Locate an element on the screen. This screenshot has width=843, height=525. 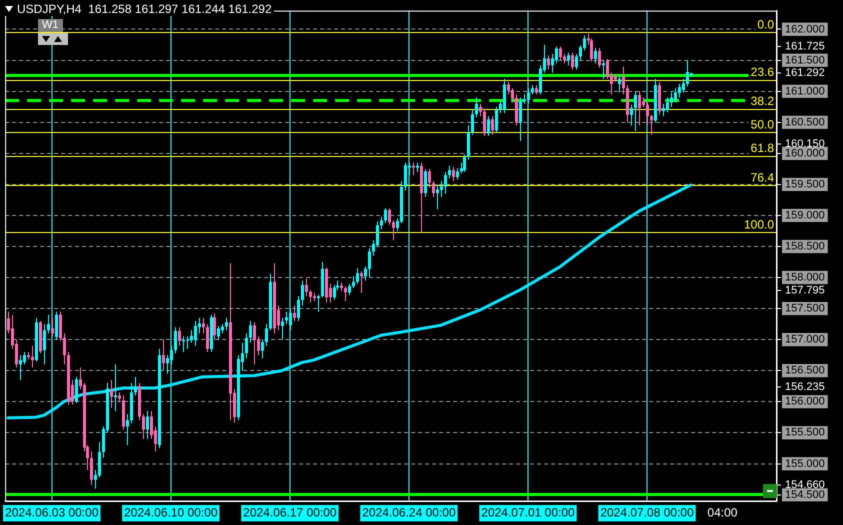
x-tick-label: 04:00 is located at coordinates (722, 513).